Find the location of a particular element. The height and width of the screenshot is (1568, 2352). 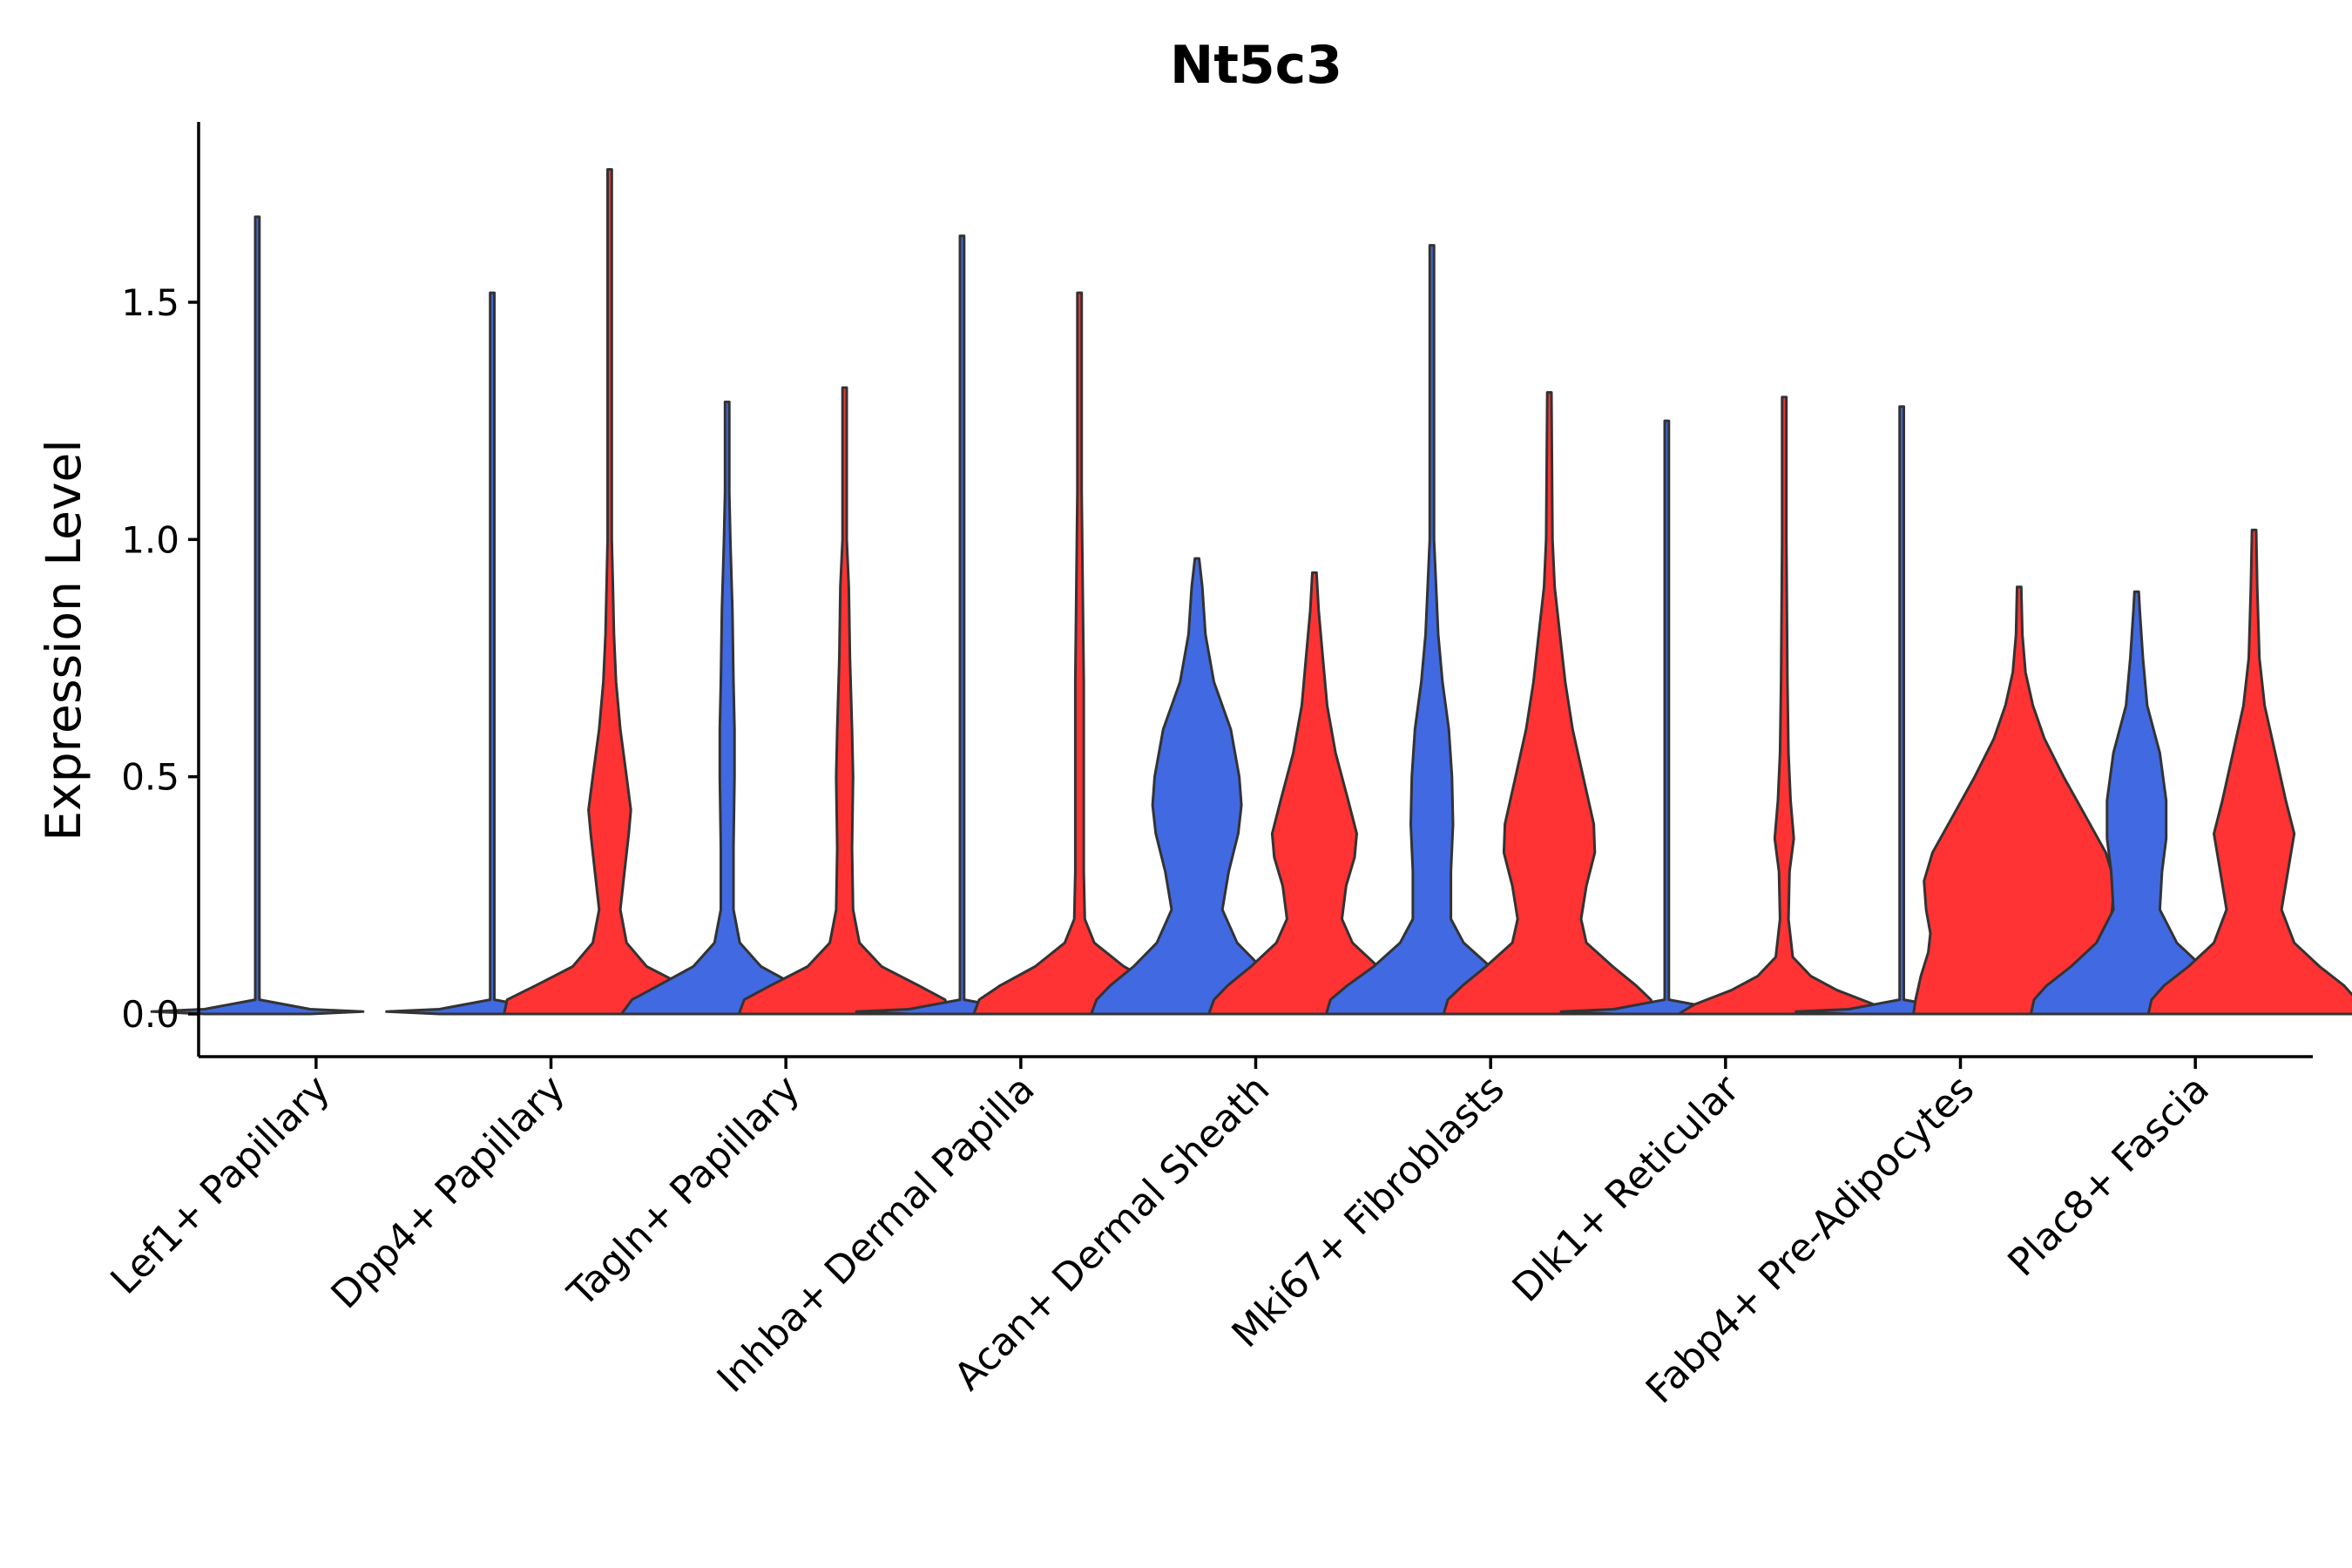

violin-2-red is located at coordinates (610, 592).